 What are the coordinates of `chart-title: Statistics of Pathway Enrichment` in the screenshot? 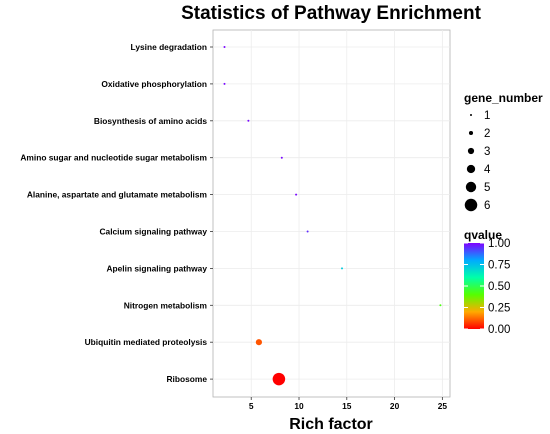 It's located at (331, 13).